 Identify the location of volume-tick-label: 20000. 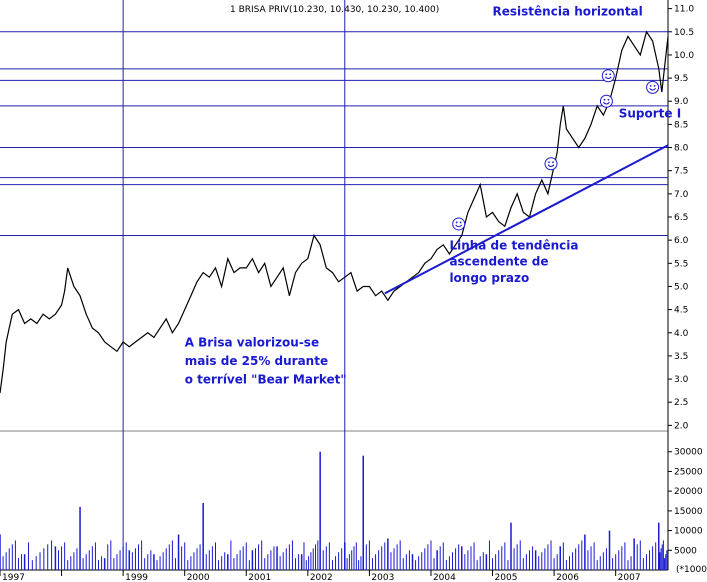
(688, 492).